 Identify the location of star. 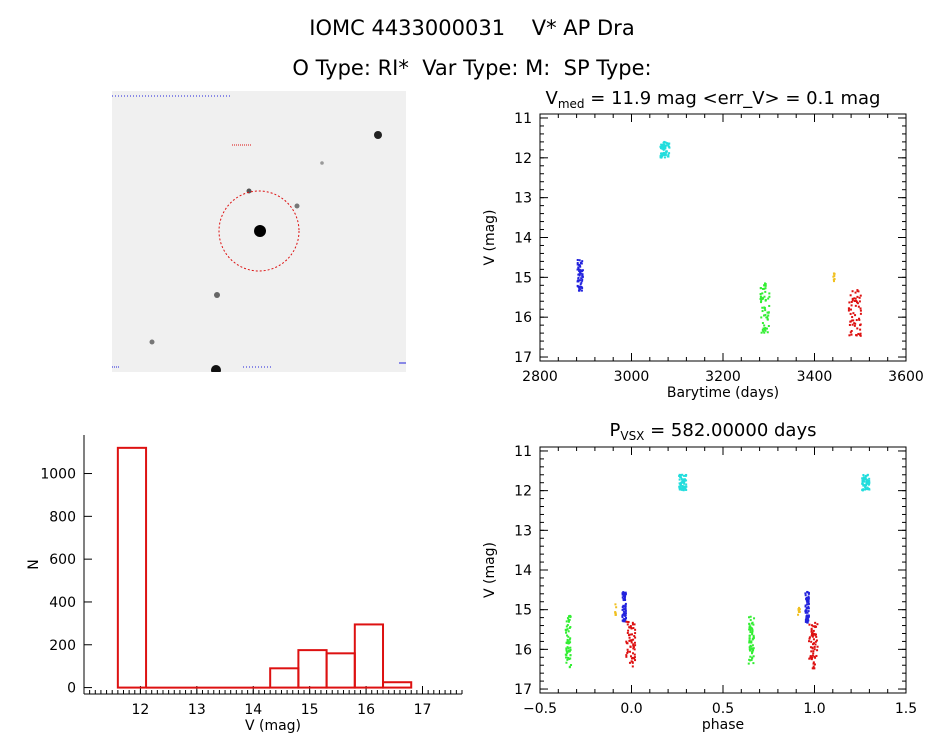
(216, 368).